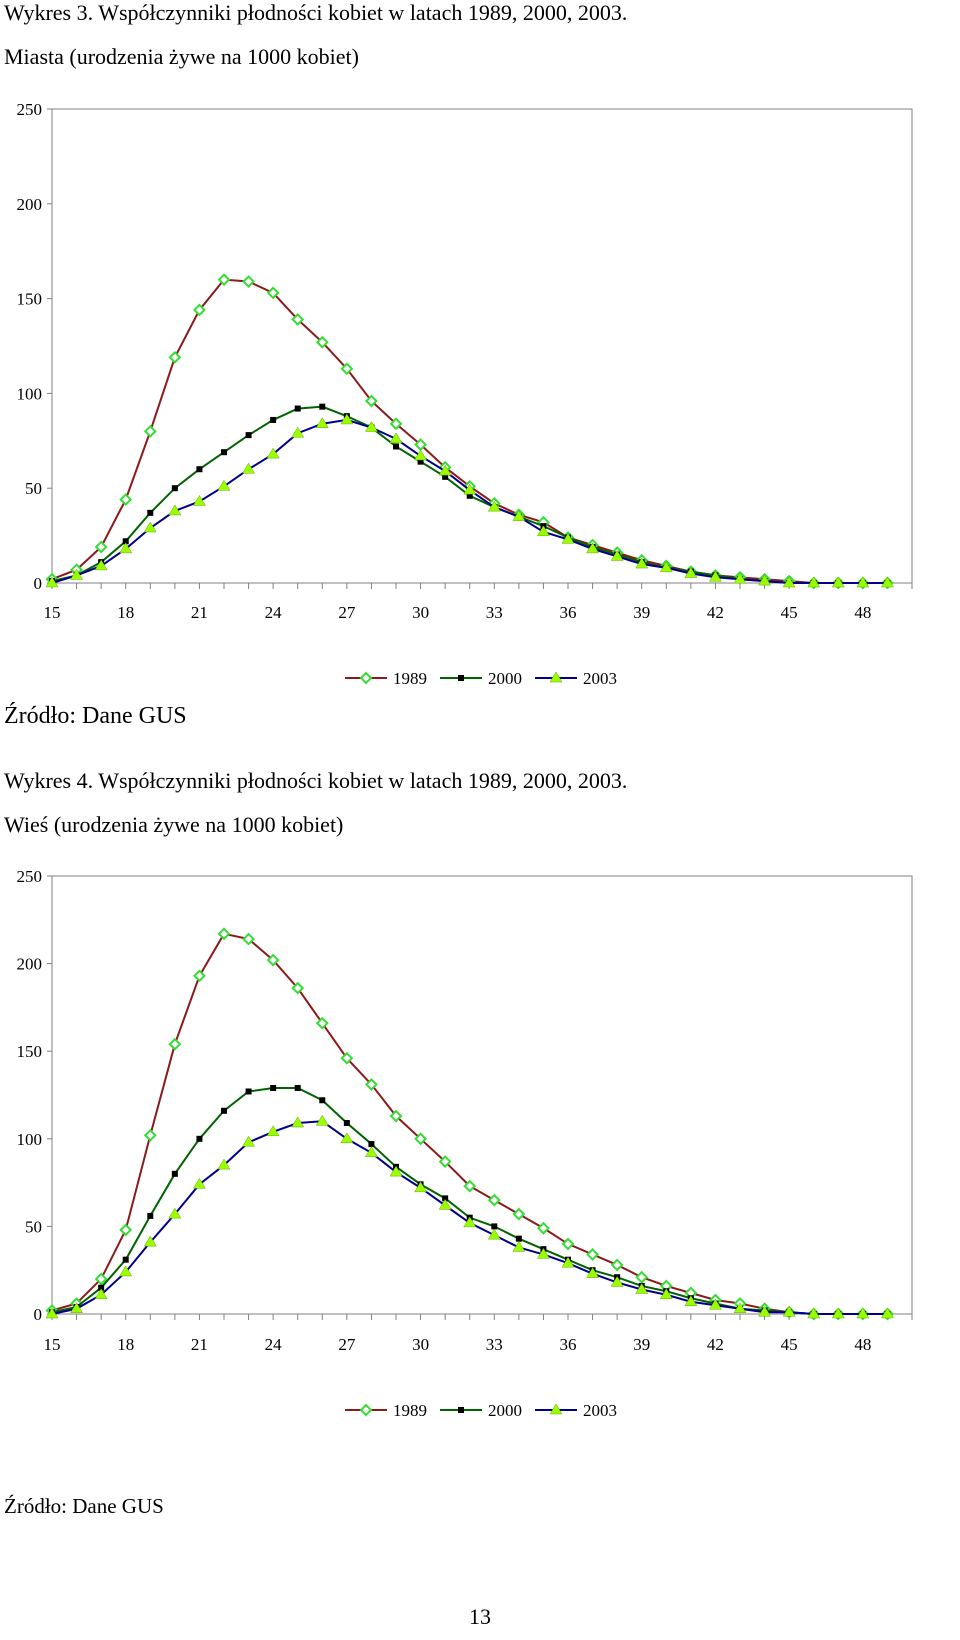  What do you see at coordinates (84, 1506) in the screenshot?
I see `chart-2-source: Źródło: Dane GUS` at bounding box center [84, 1506].